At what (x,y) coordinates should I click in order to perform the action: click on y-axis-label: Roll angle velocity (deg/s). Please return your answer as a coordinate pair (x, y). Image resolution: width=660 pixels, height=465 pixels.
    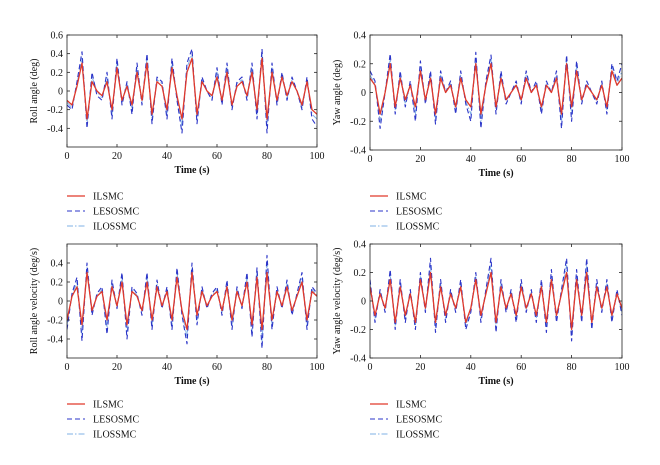
    Looking at the image, I should click on (34, 301).